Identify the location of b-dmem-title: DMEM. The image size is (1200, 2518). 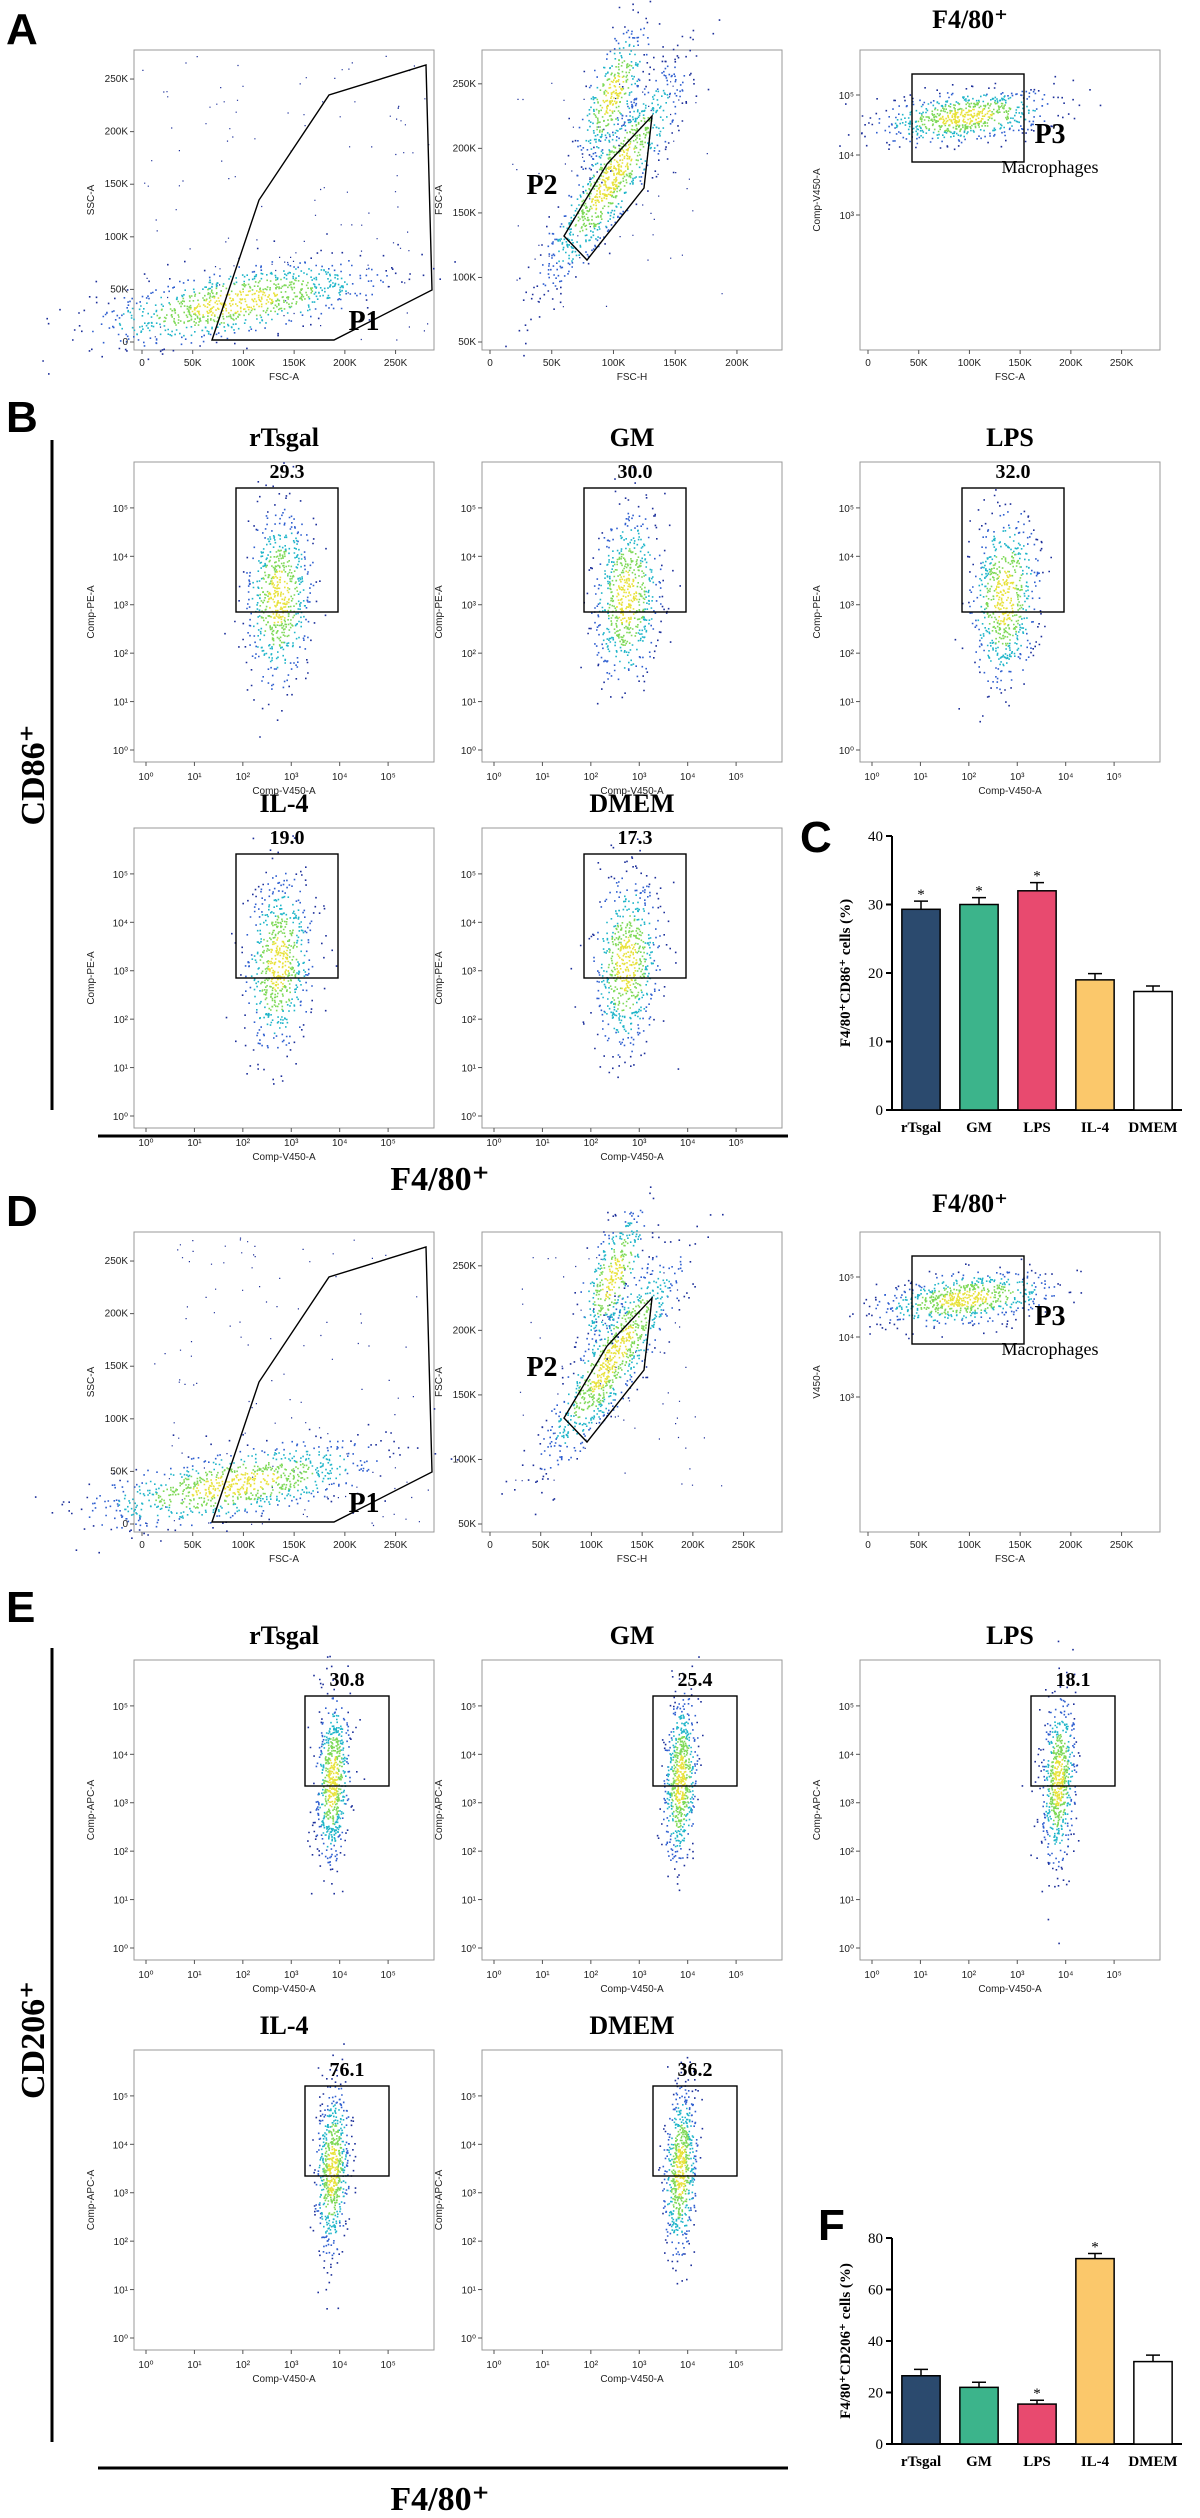
(631, 803).